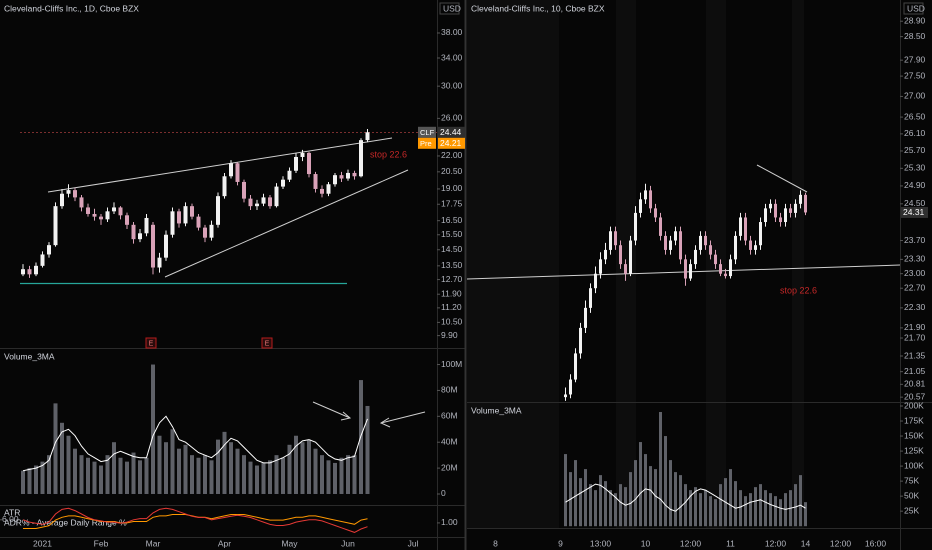 The width and height of the screenshot is (932, 550). What do you see at coordinates (915, 116) in the screenshot?
I see `y-tick-label: 26.50` at bounding box center [915, 116].